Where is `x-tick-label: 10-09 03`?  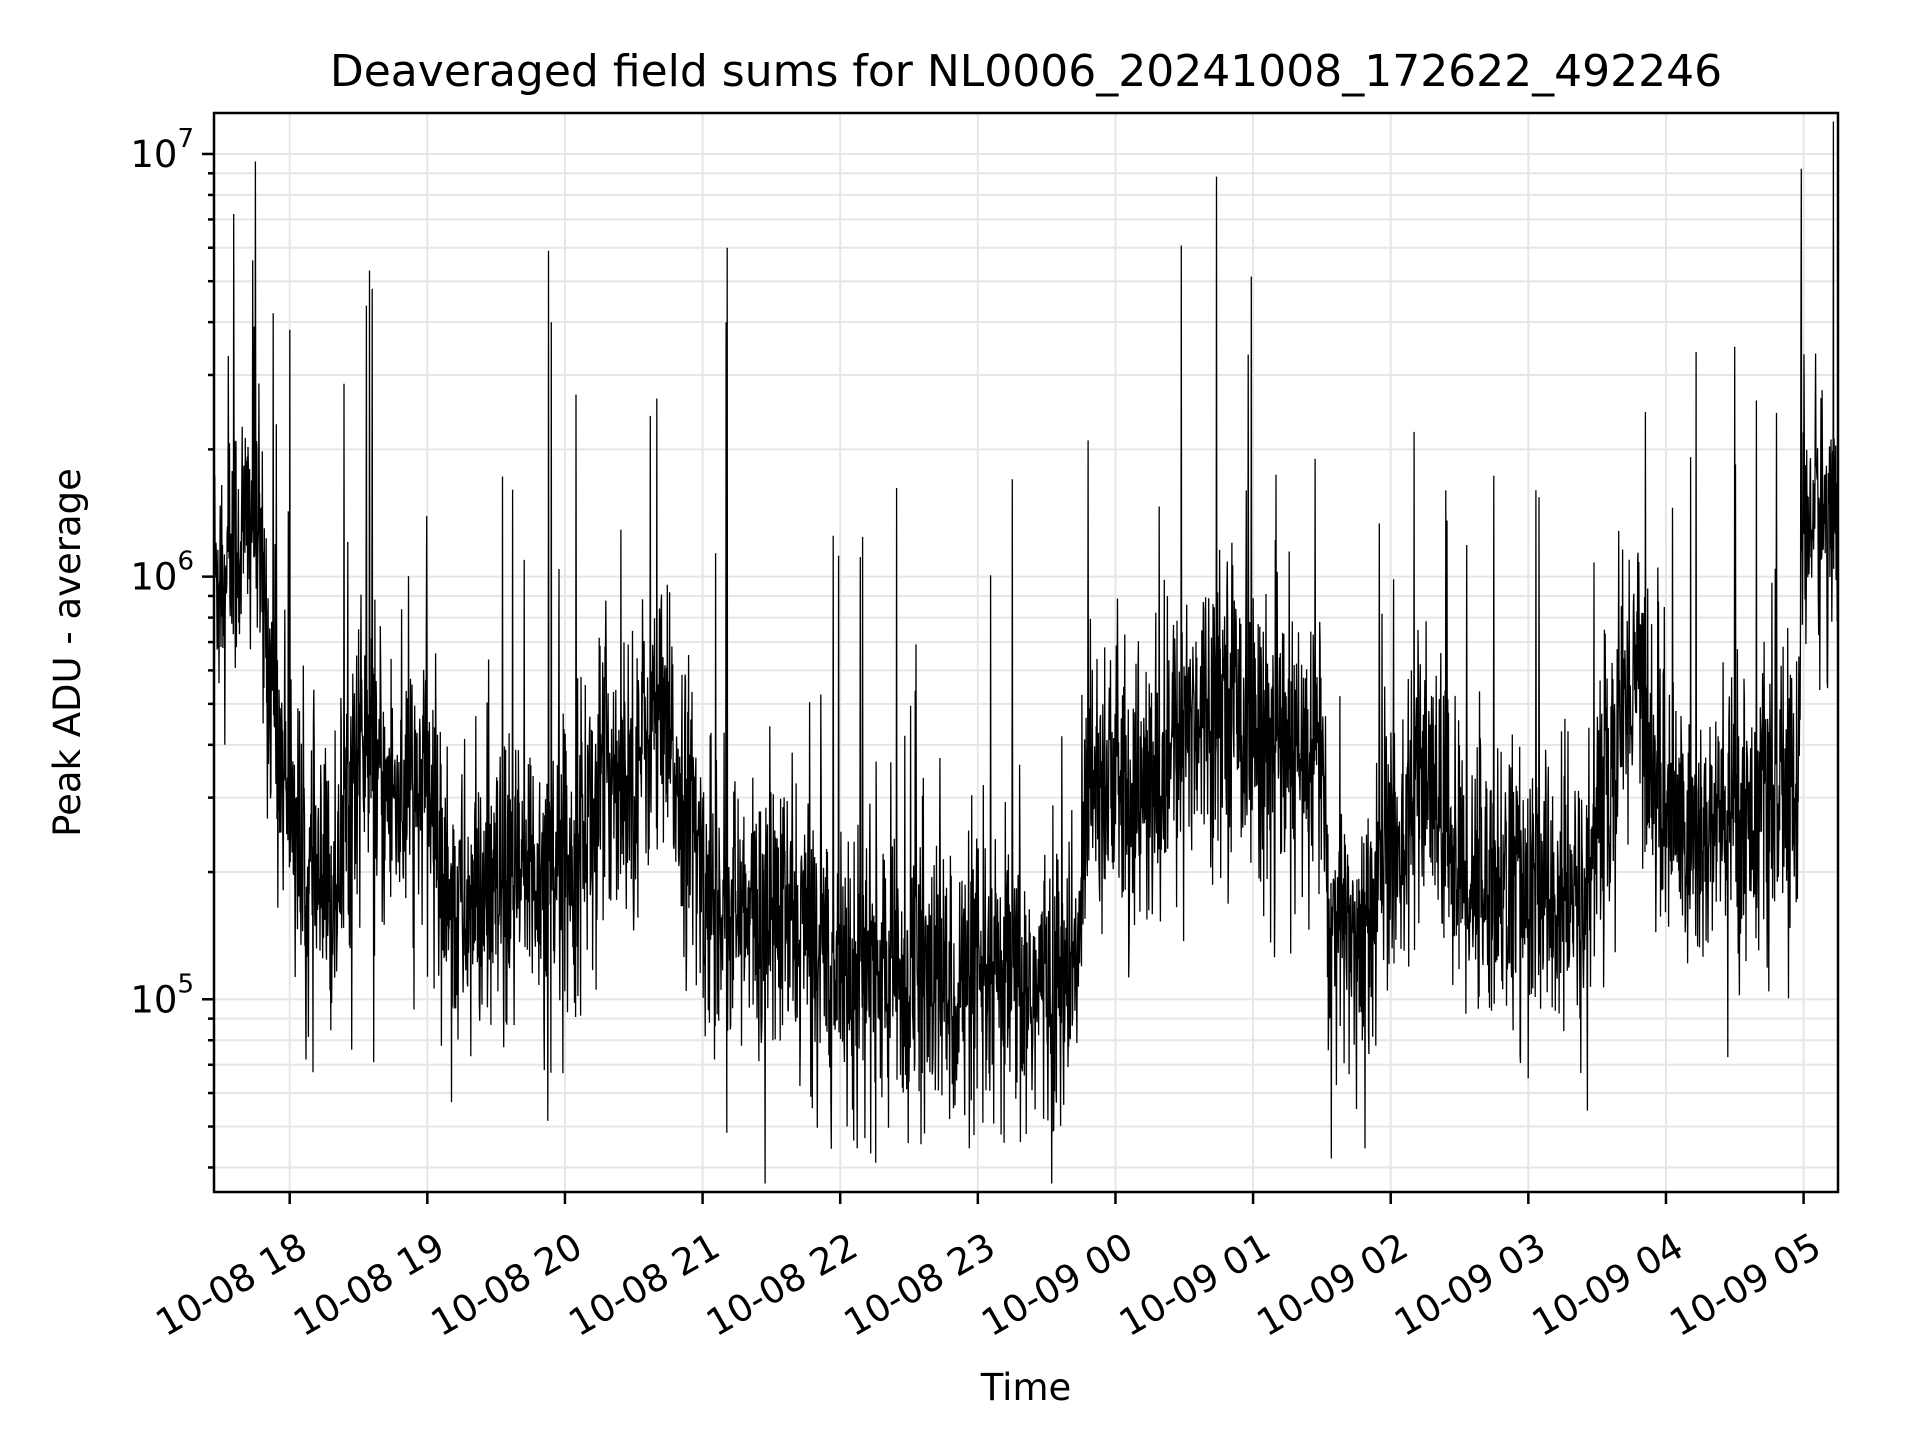
x-tick-label: 10-09 03 is located at coordinates (1470, 1285).